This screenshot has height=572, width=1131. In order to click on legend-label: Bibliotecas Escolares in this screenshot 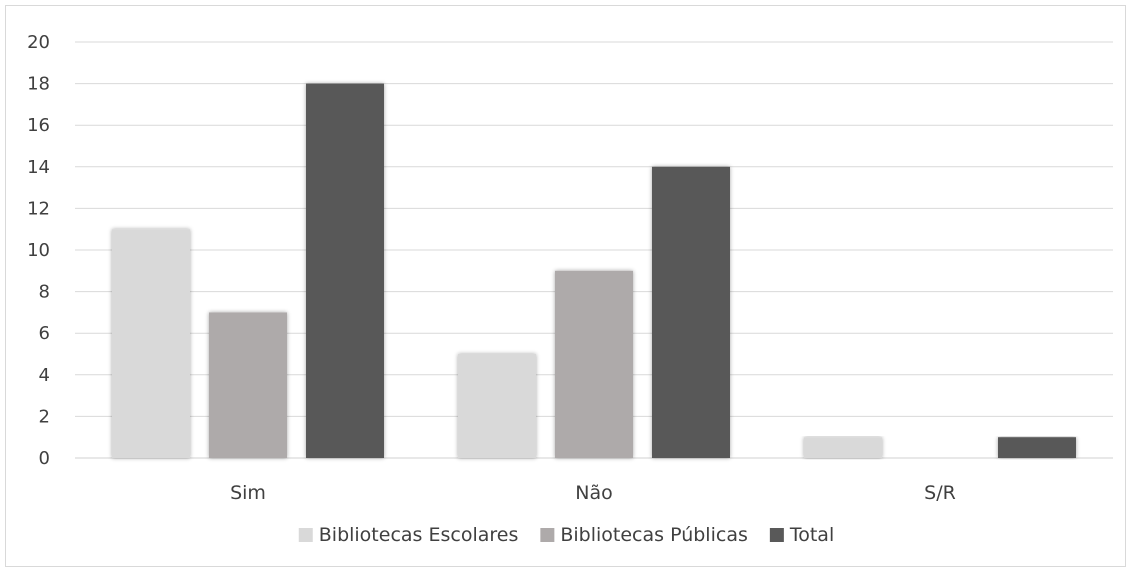, I will do `click(419, 535)`.